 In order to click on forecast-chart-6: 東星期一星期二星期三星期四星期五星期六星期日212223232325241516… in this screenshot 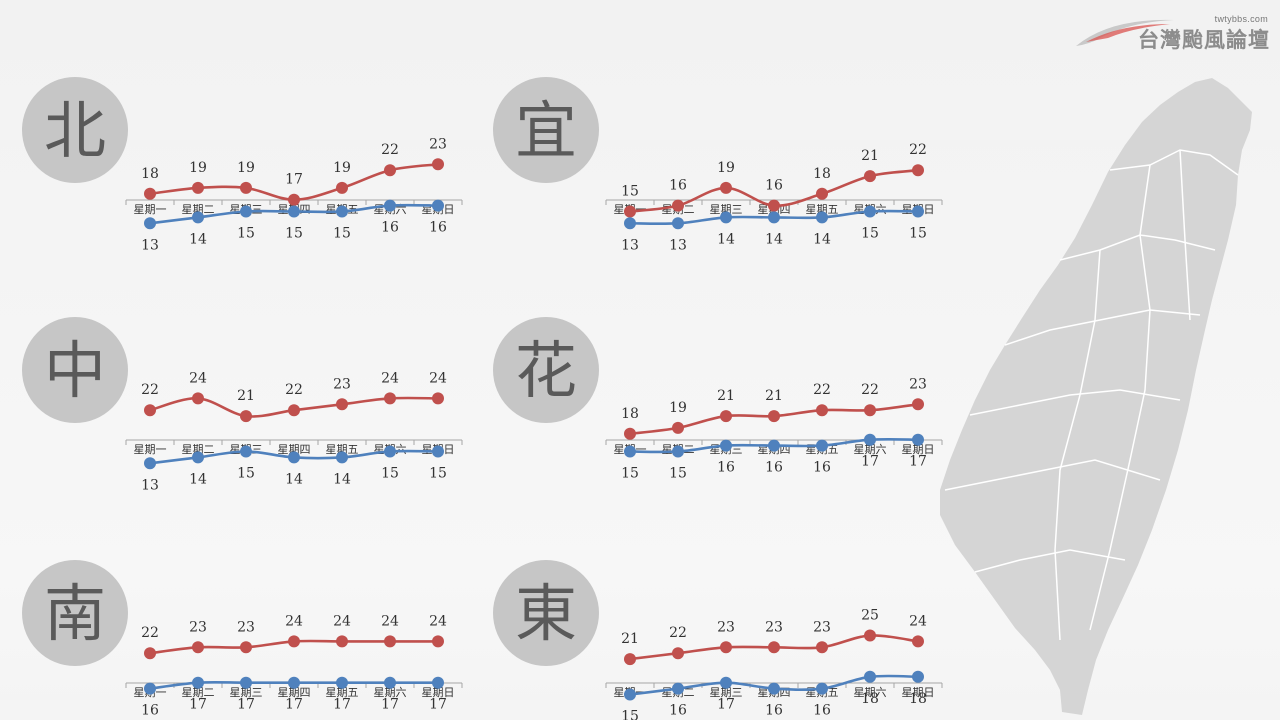, I will do `click(718, 640)`.